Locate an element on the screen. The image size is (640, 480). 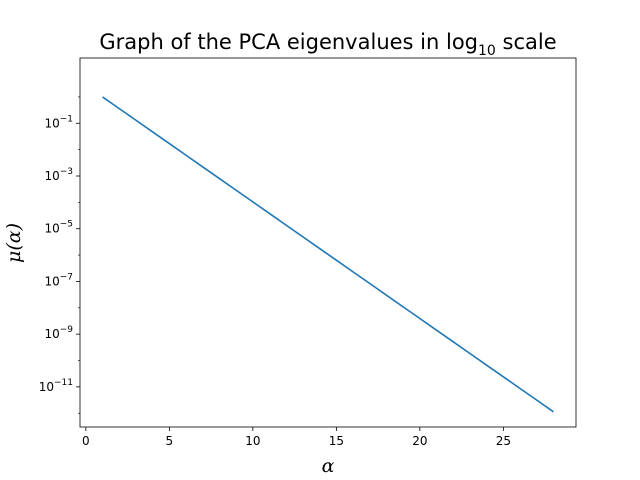
x-tick-label: 25 is located at coordinates (503, 441).